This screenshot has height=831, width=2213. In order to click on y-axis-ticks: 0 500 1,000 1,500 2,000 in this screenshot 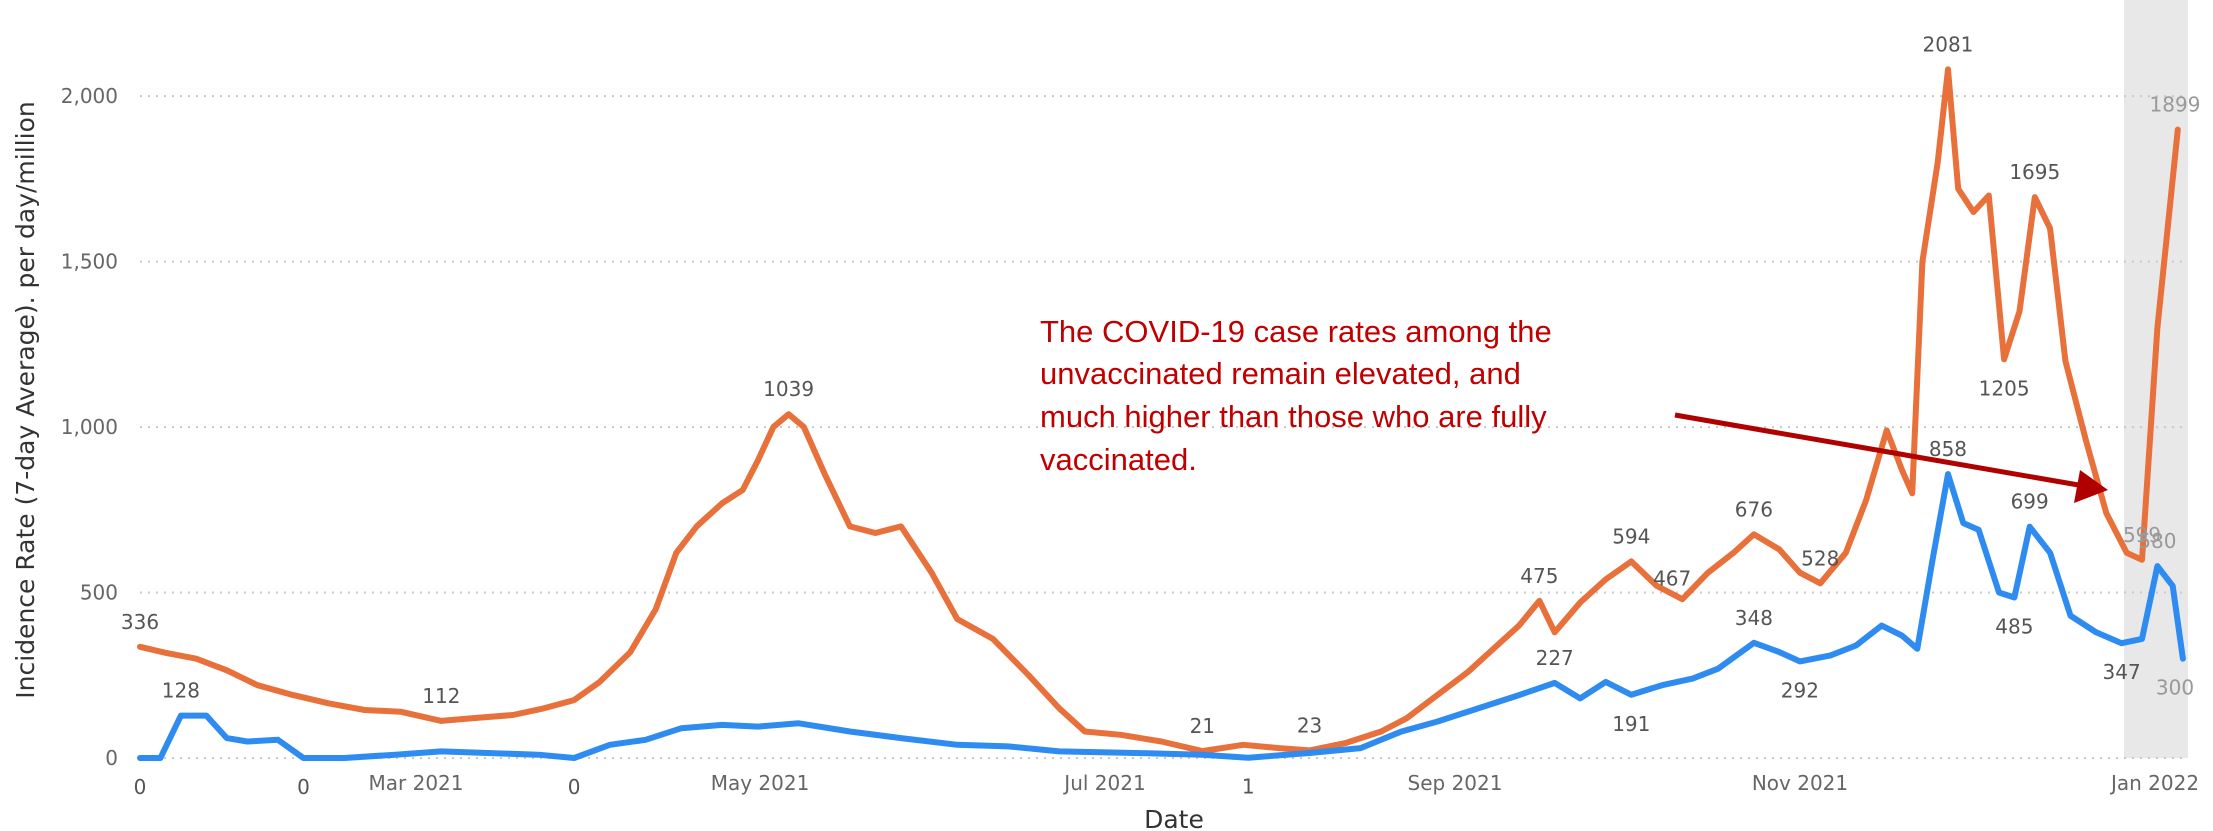, I will do `click(89, 427)`.